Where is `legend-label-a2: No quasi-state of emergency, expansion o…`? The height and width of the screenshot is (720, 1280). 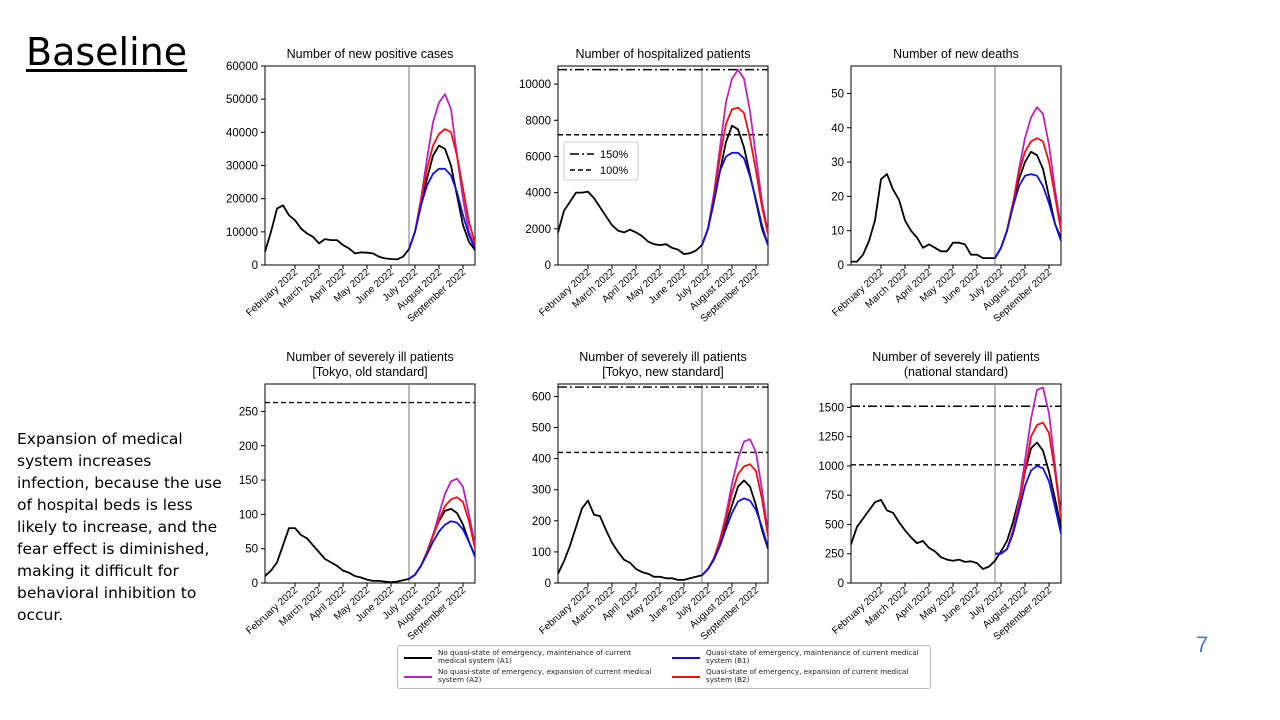 legend-label-a2: No quasi-state of emergency, expansion o… is located at coordinates (545, 675).